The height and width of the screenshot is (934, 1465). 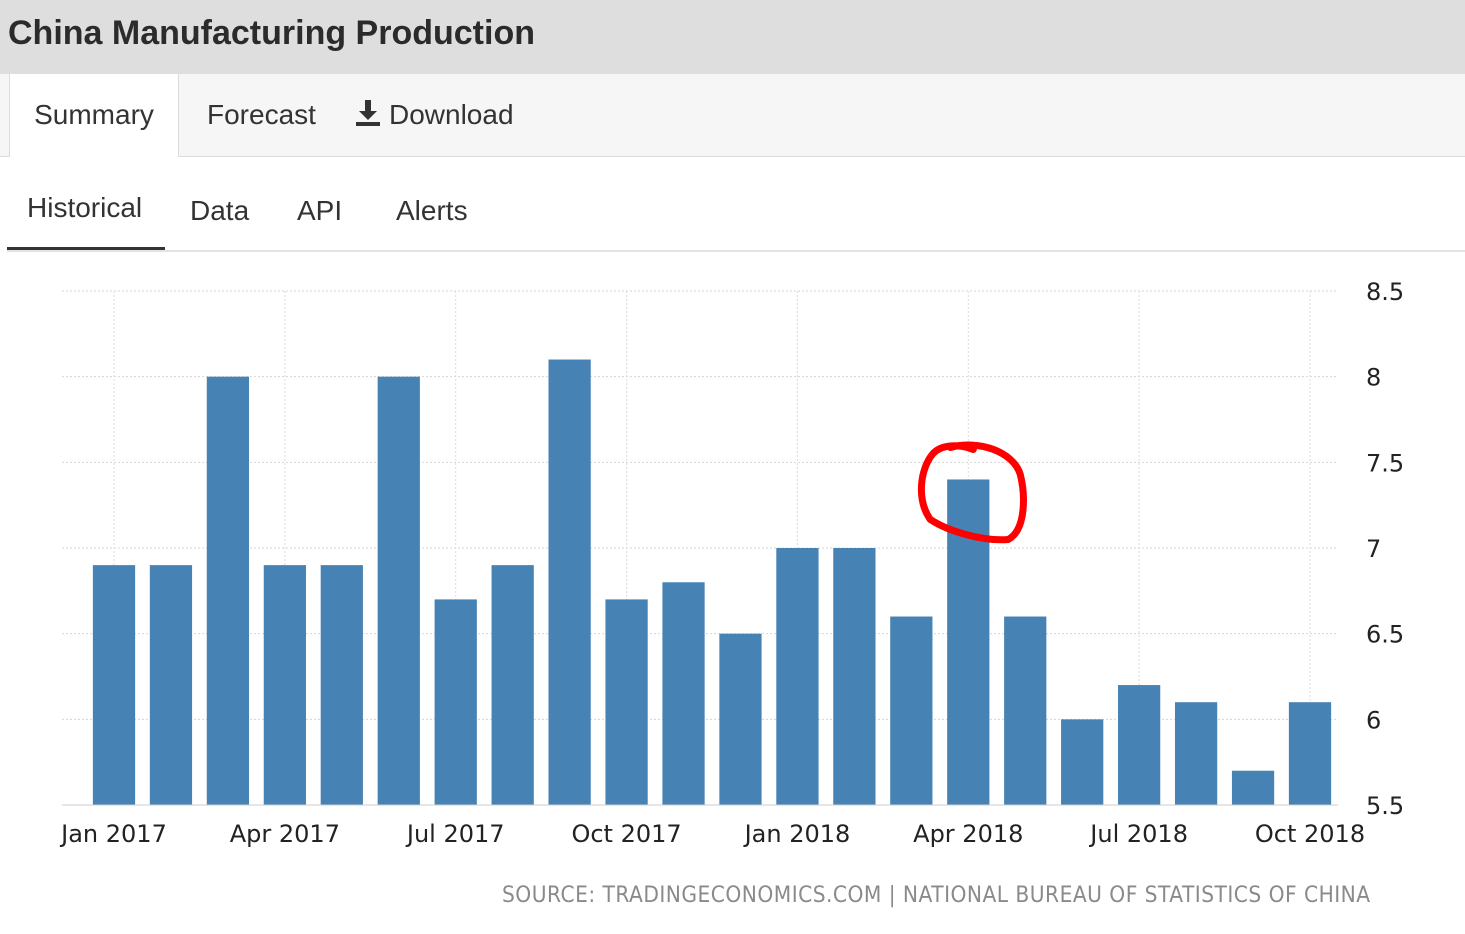 I want to click on y-tick-label: 7, so click(x=1373, y=549).